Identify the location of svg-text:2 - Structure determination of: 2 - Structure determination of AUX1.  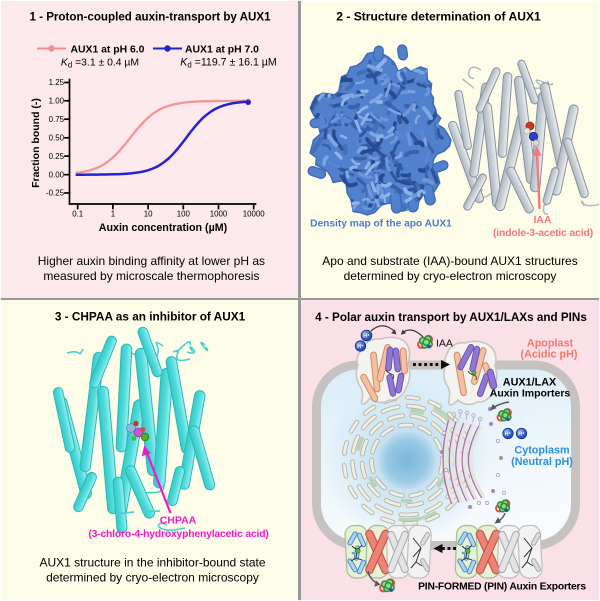
(438, 17).